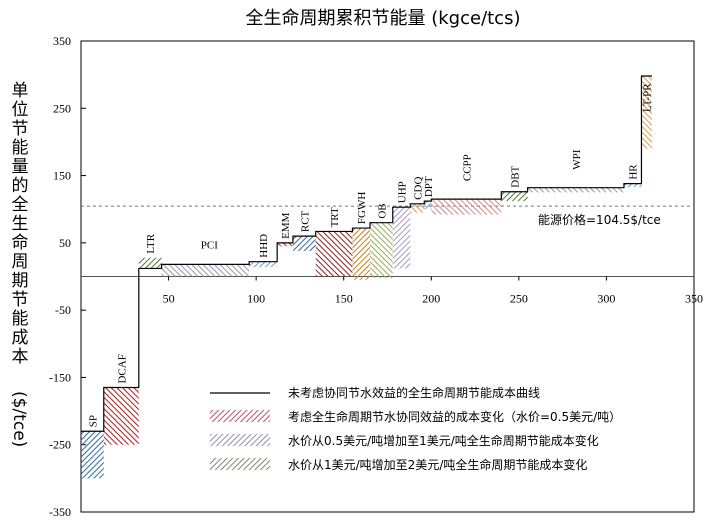 The width and height of the screenshot is (711, 520). What do you see at coordinates (20, 186) in the screenshot?
I see `y-label-char: 的` at bounding box center [20, 186].